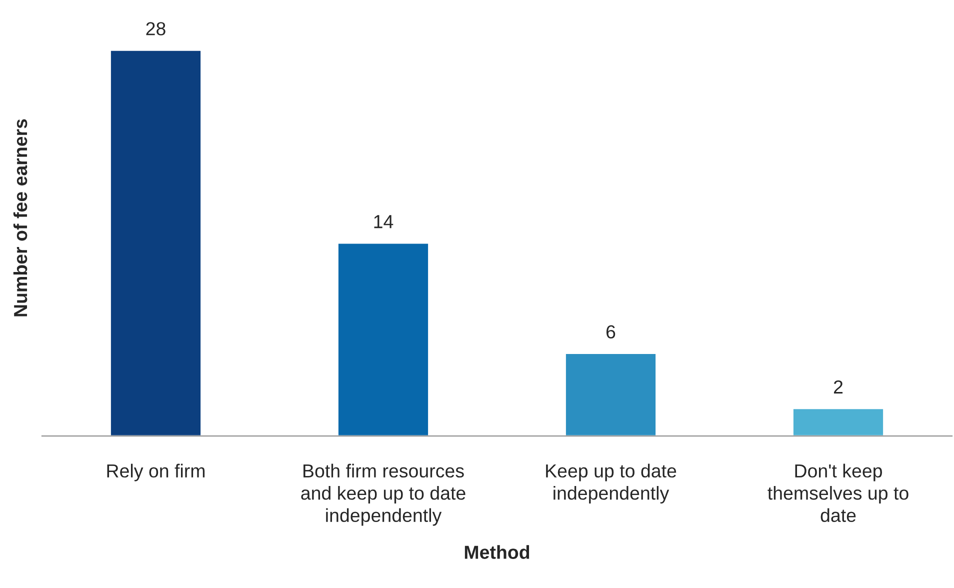 This screenshot has width=954, height=588. I want to click on x-tick-label: Both firm resources and keep up to date independently, so click(383, 495).